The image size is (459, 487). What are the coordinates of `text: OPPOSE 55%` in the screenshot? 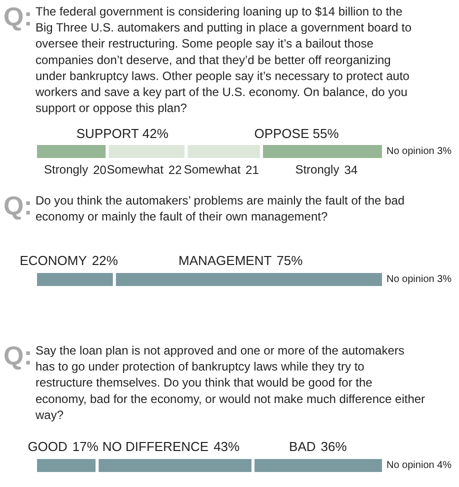 It's located at (297, 133).